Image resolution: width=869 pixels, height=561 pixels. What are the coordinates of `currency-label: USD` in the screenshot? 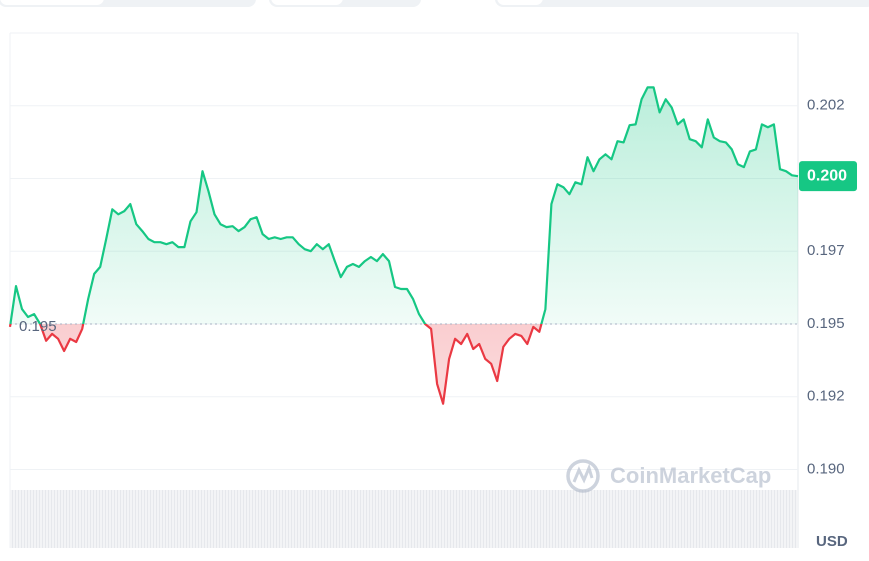 It's located at (832, 541).